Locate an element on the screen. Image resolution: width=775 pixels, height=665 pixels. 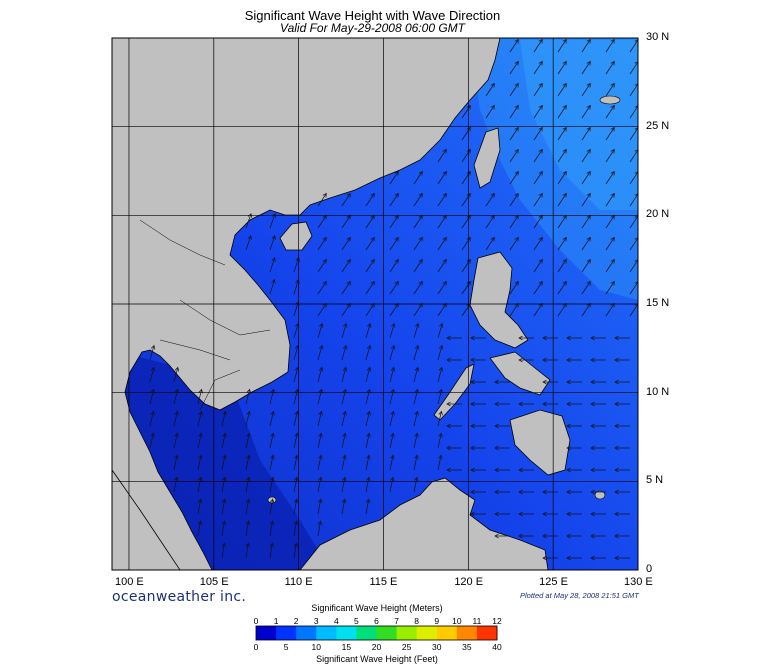
scale-meters-tick: 4 is located at coordinates (336, 621).